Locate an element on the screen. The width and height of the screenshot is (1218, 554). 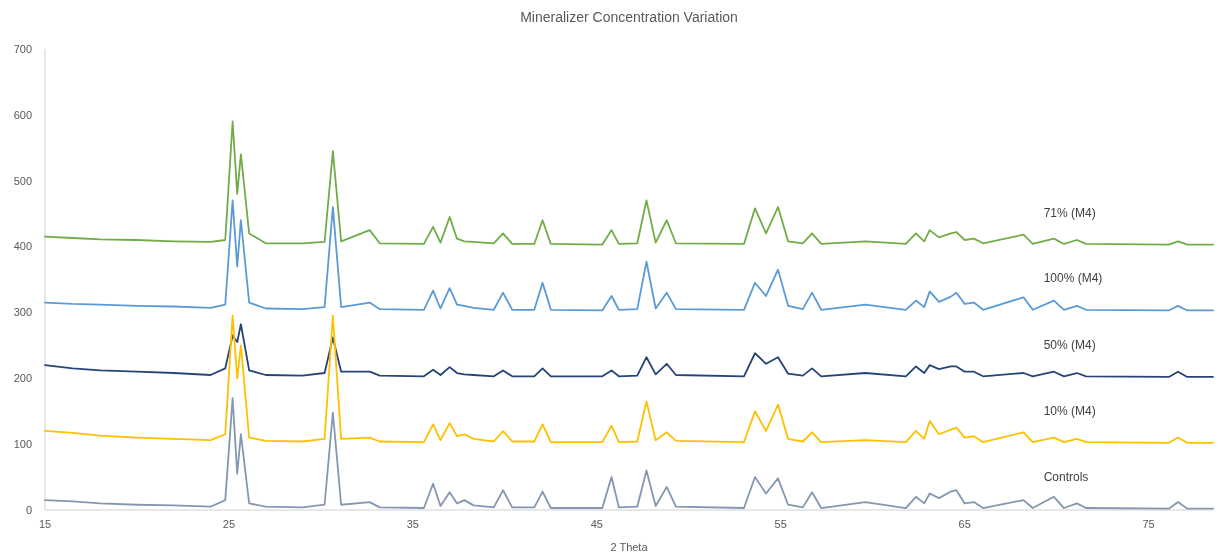
x-tick-label: 65 is located at coordinates (964, 524).